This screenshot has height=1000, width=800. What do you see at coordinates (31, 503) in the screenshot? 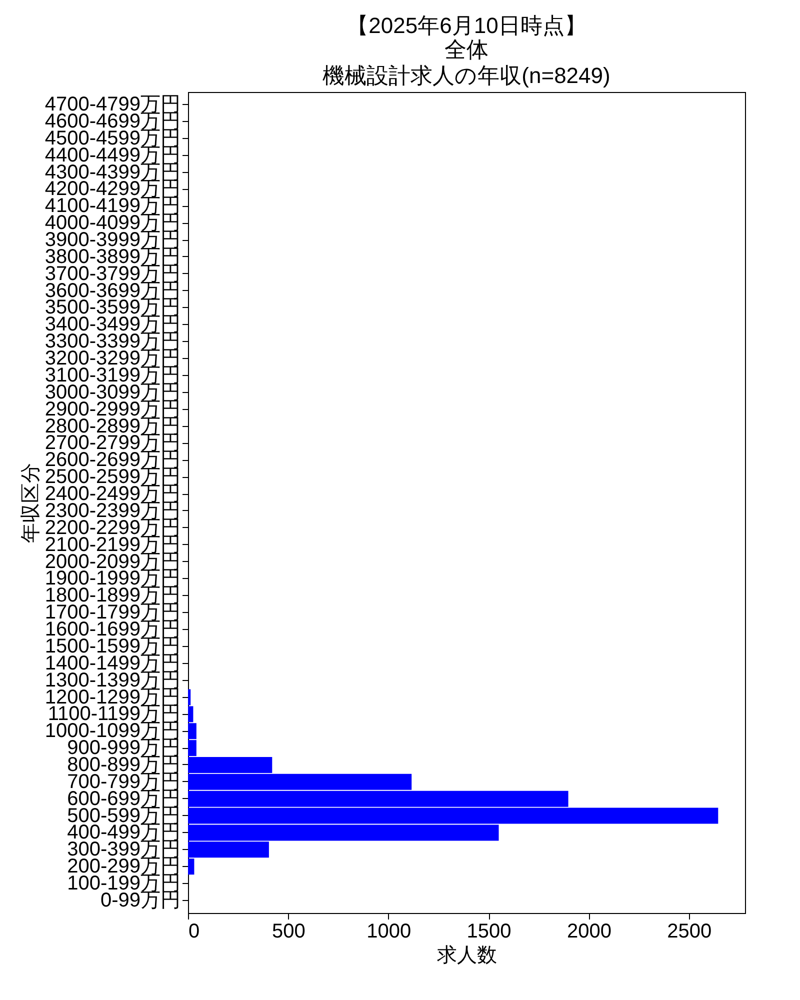
I see `y-axis-title: 年収区分` at bounding box center [31, 503].